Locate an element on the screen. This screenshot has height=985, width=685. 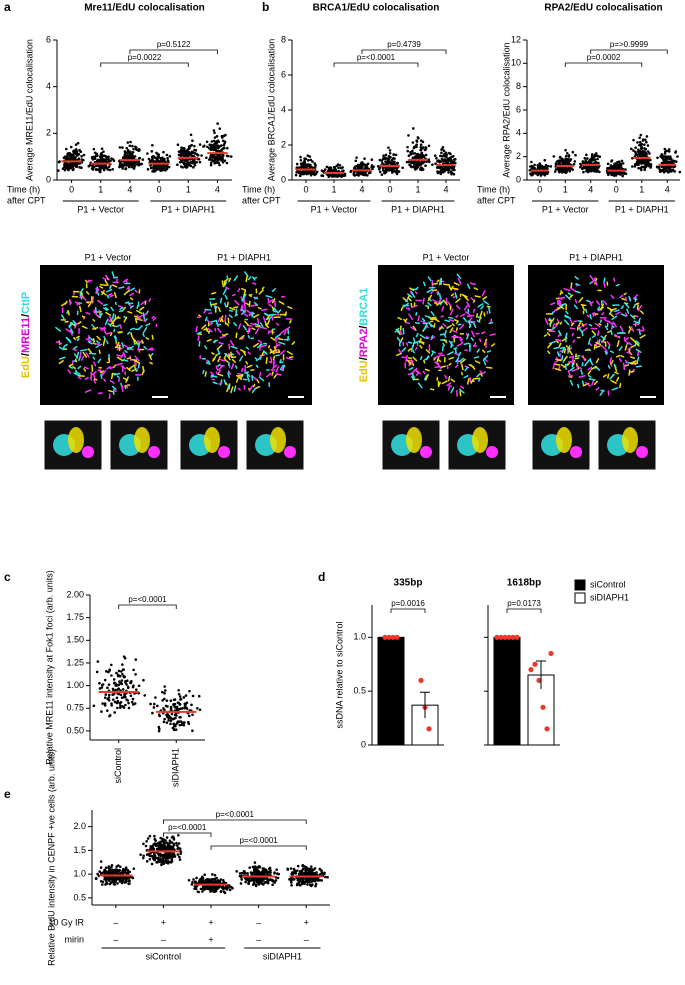
point is located at coordinates (429, 729).